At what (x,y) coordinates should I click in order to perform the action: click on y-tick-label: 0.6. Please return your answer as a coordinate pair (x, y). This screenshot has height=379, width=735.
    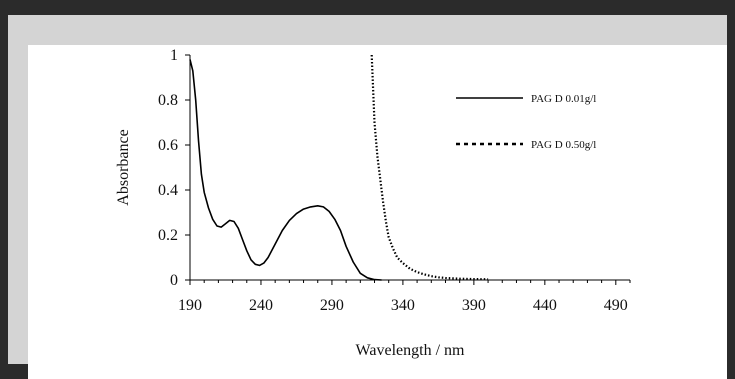
    Looking at the image, I should click on (168, 145).